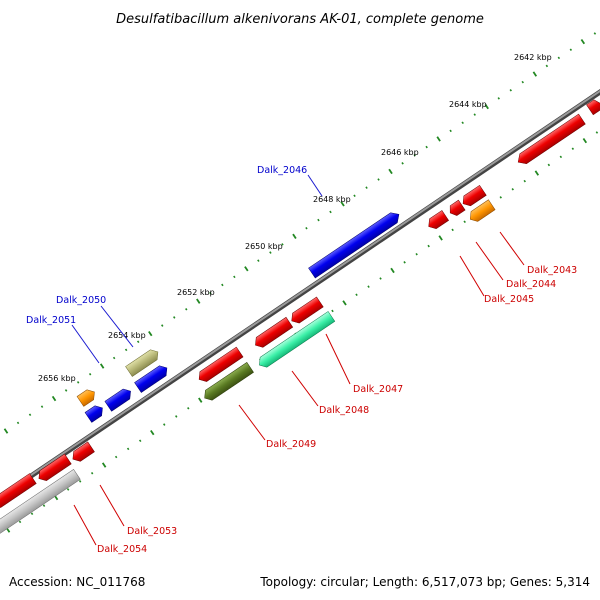  What do you see at coordinates (456, 208) in the screenshot?
I see `gene-dalk-2044` at bounding box center [456, 208].